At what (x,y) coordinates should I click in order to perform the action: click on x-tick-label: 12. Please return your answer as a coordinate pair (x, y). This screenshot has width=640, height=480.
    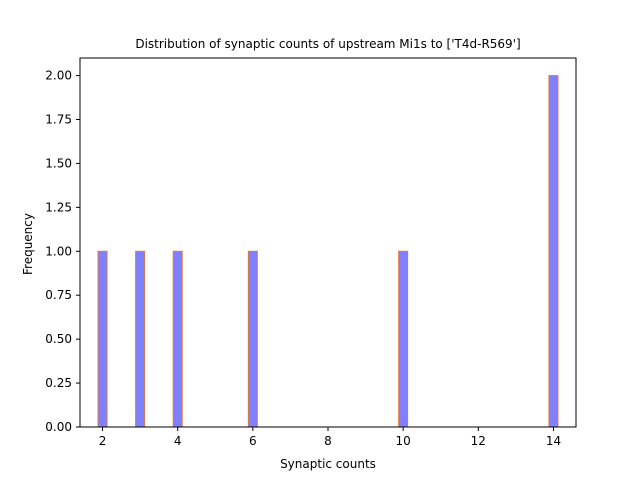
    Looking at the image, I should click on (478, 441).